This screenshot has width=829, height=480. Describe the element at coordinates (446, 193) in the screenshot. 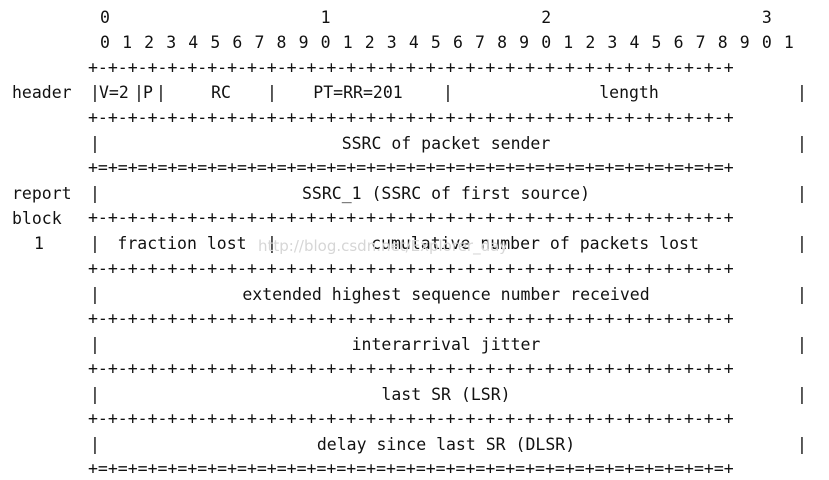

I see `field-ssrc-1: SSRC_1 (SSRC of first source)` at that location.